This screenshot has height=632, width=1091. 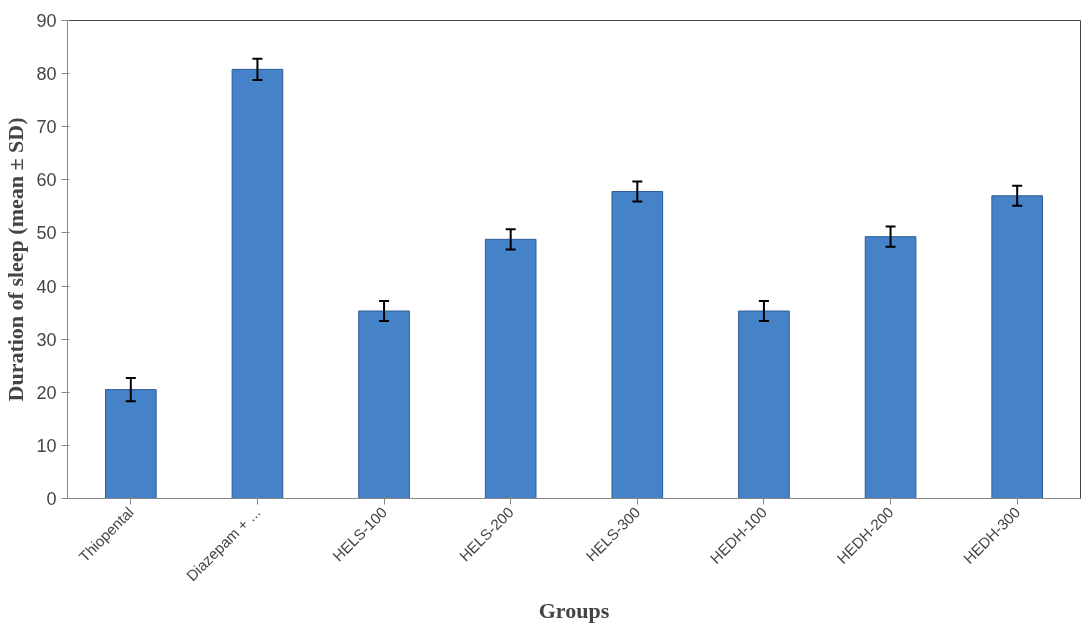 I want to click on y-tick-label: 50, so click(x=46, y=233).